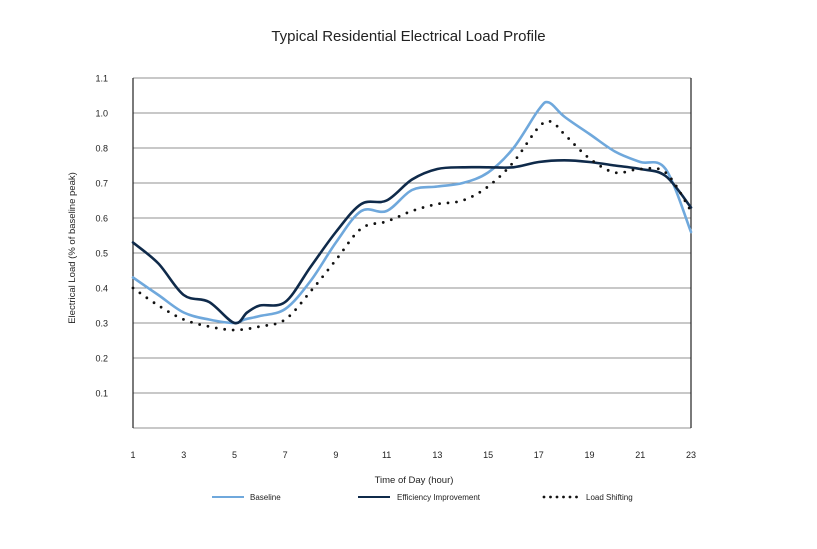 The height and width of the screenshot is (549, 817). What do you see at coordinates (101, 79) in the screenshot?
I see `y-tick-label: 1.1` at bounding box center [101, 79].